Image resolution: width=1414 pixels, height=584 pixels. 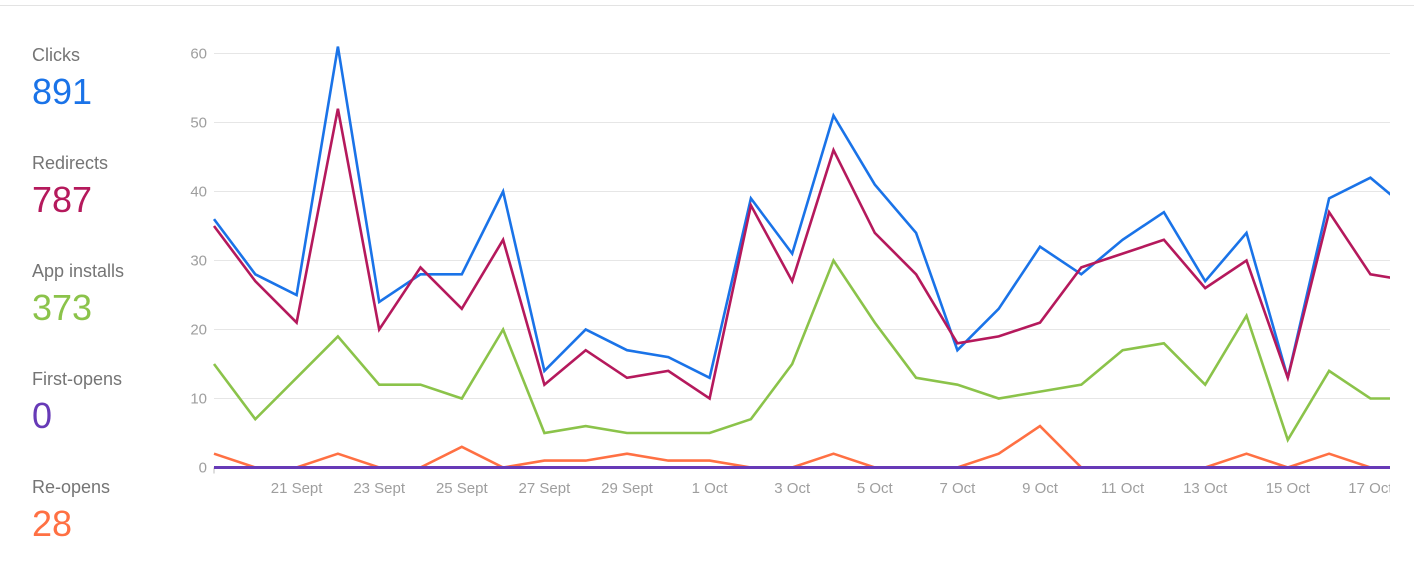 What do you see at coordinates (198, 123) in the screenshot?
I see `y-tick-label: 50` at bounding box center [198, 123].